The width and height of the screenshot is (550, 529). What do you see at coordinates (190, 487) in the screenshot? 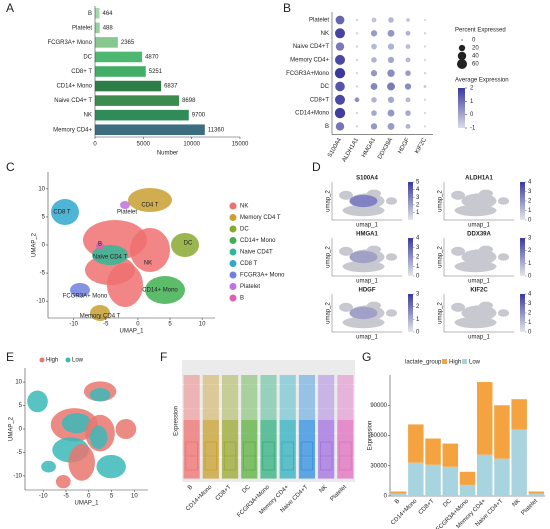
I see `x-tick-label: B` at bounding box center [190, 487].